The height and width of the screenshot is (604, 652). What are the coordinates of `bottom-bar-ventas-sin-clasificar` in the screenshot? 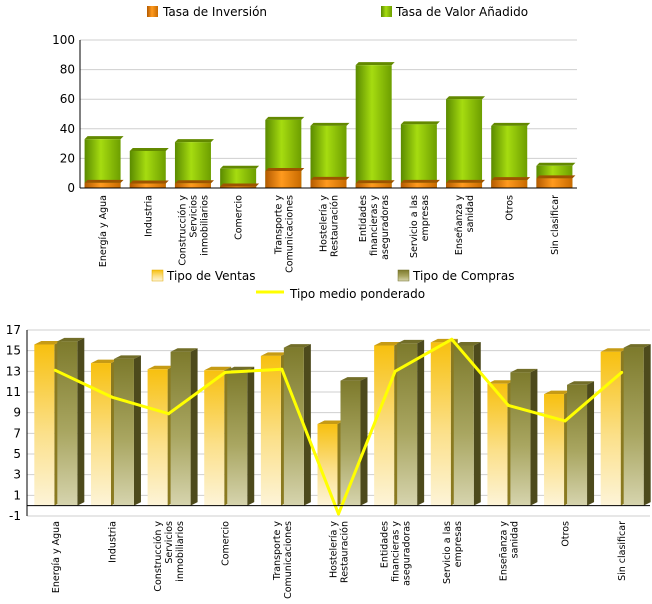 It's located at (610, 428).